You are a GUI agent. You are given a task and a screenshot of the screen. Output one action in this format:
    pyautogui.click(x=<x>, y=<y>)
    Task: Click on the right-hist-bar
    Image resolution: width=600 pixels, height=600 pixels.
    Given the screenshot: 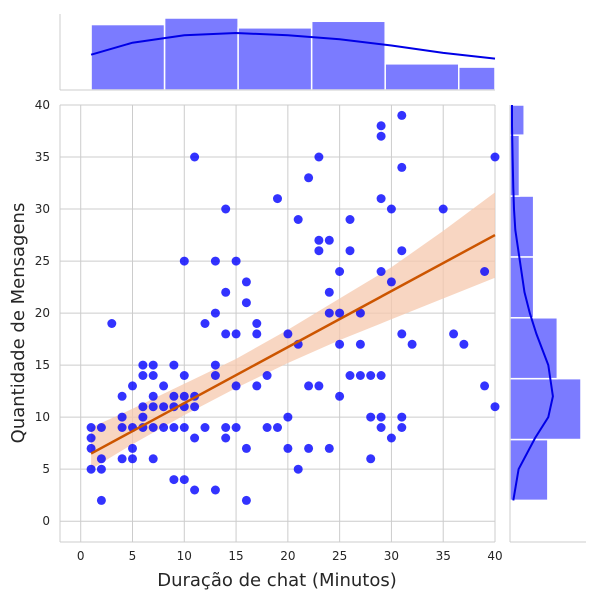 What is the action you would take?
    pyautogui.click(x=545, y=409)
    